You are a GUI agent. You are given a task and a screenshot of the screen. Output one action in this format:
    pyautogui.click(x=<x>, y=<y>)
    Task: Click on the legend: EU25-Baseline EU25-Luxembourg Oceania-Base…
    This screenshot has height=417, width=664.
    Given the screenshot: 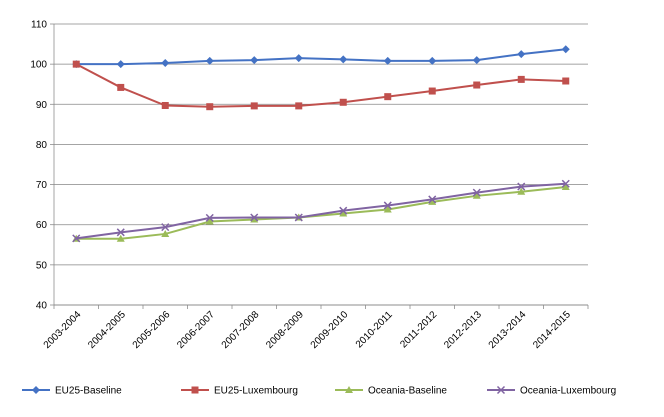 What is the action you would take?
    pyautogui.click(x=319, y=391)
    